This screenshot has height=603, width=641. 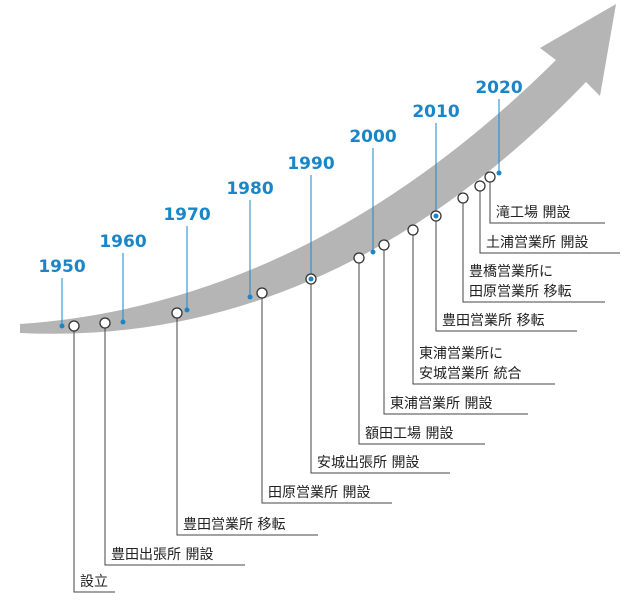 What do you see at coordinates (441, 404) in the screenshot?
I see `event-label: 東浦営業所 開設` at bounding box center [441, 404].